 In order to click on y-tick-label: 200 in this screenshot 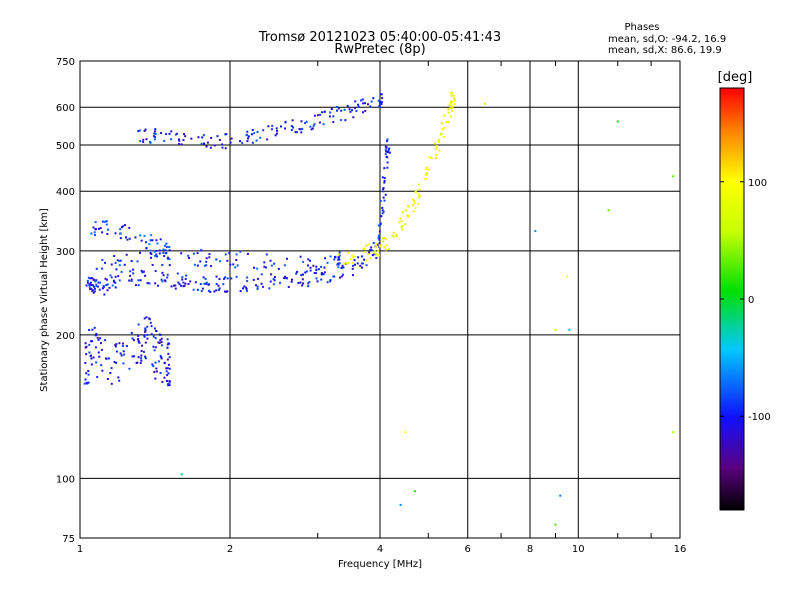, I will do `click(65, 336)`.